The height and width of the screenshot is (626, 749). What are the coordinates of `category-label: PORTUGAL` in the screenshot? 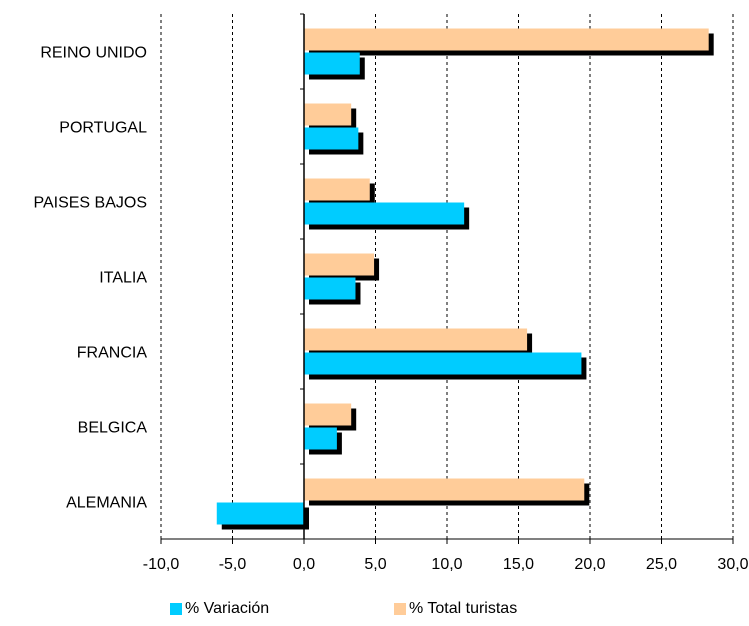 It's located at (103, 128).